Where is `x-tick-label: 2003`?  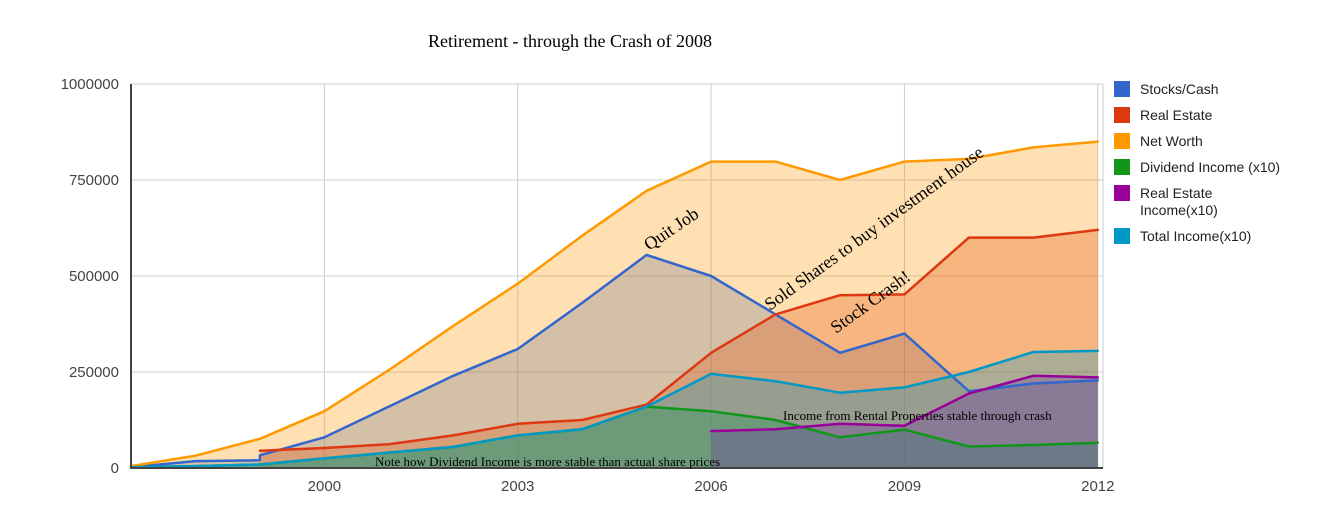
x-tick-label: 2003 is located at coordinates (517, 486).